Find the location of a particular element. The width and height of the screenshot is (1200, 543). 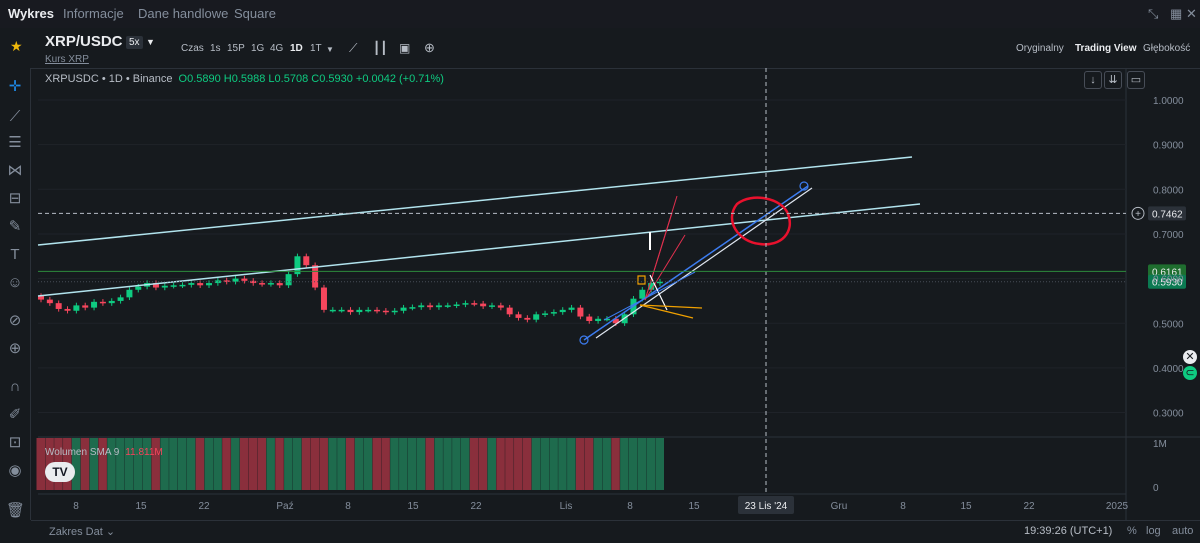

trendline-icon: ⟋ is located at coordinates (15, 116).